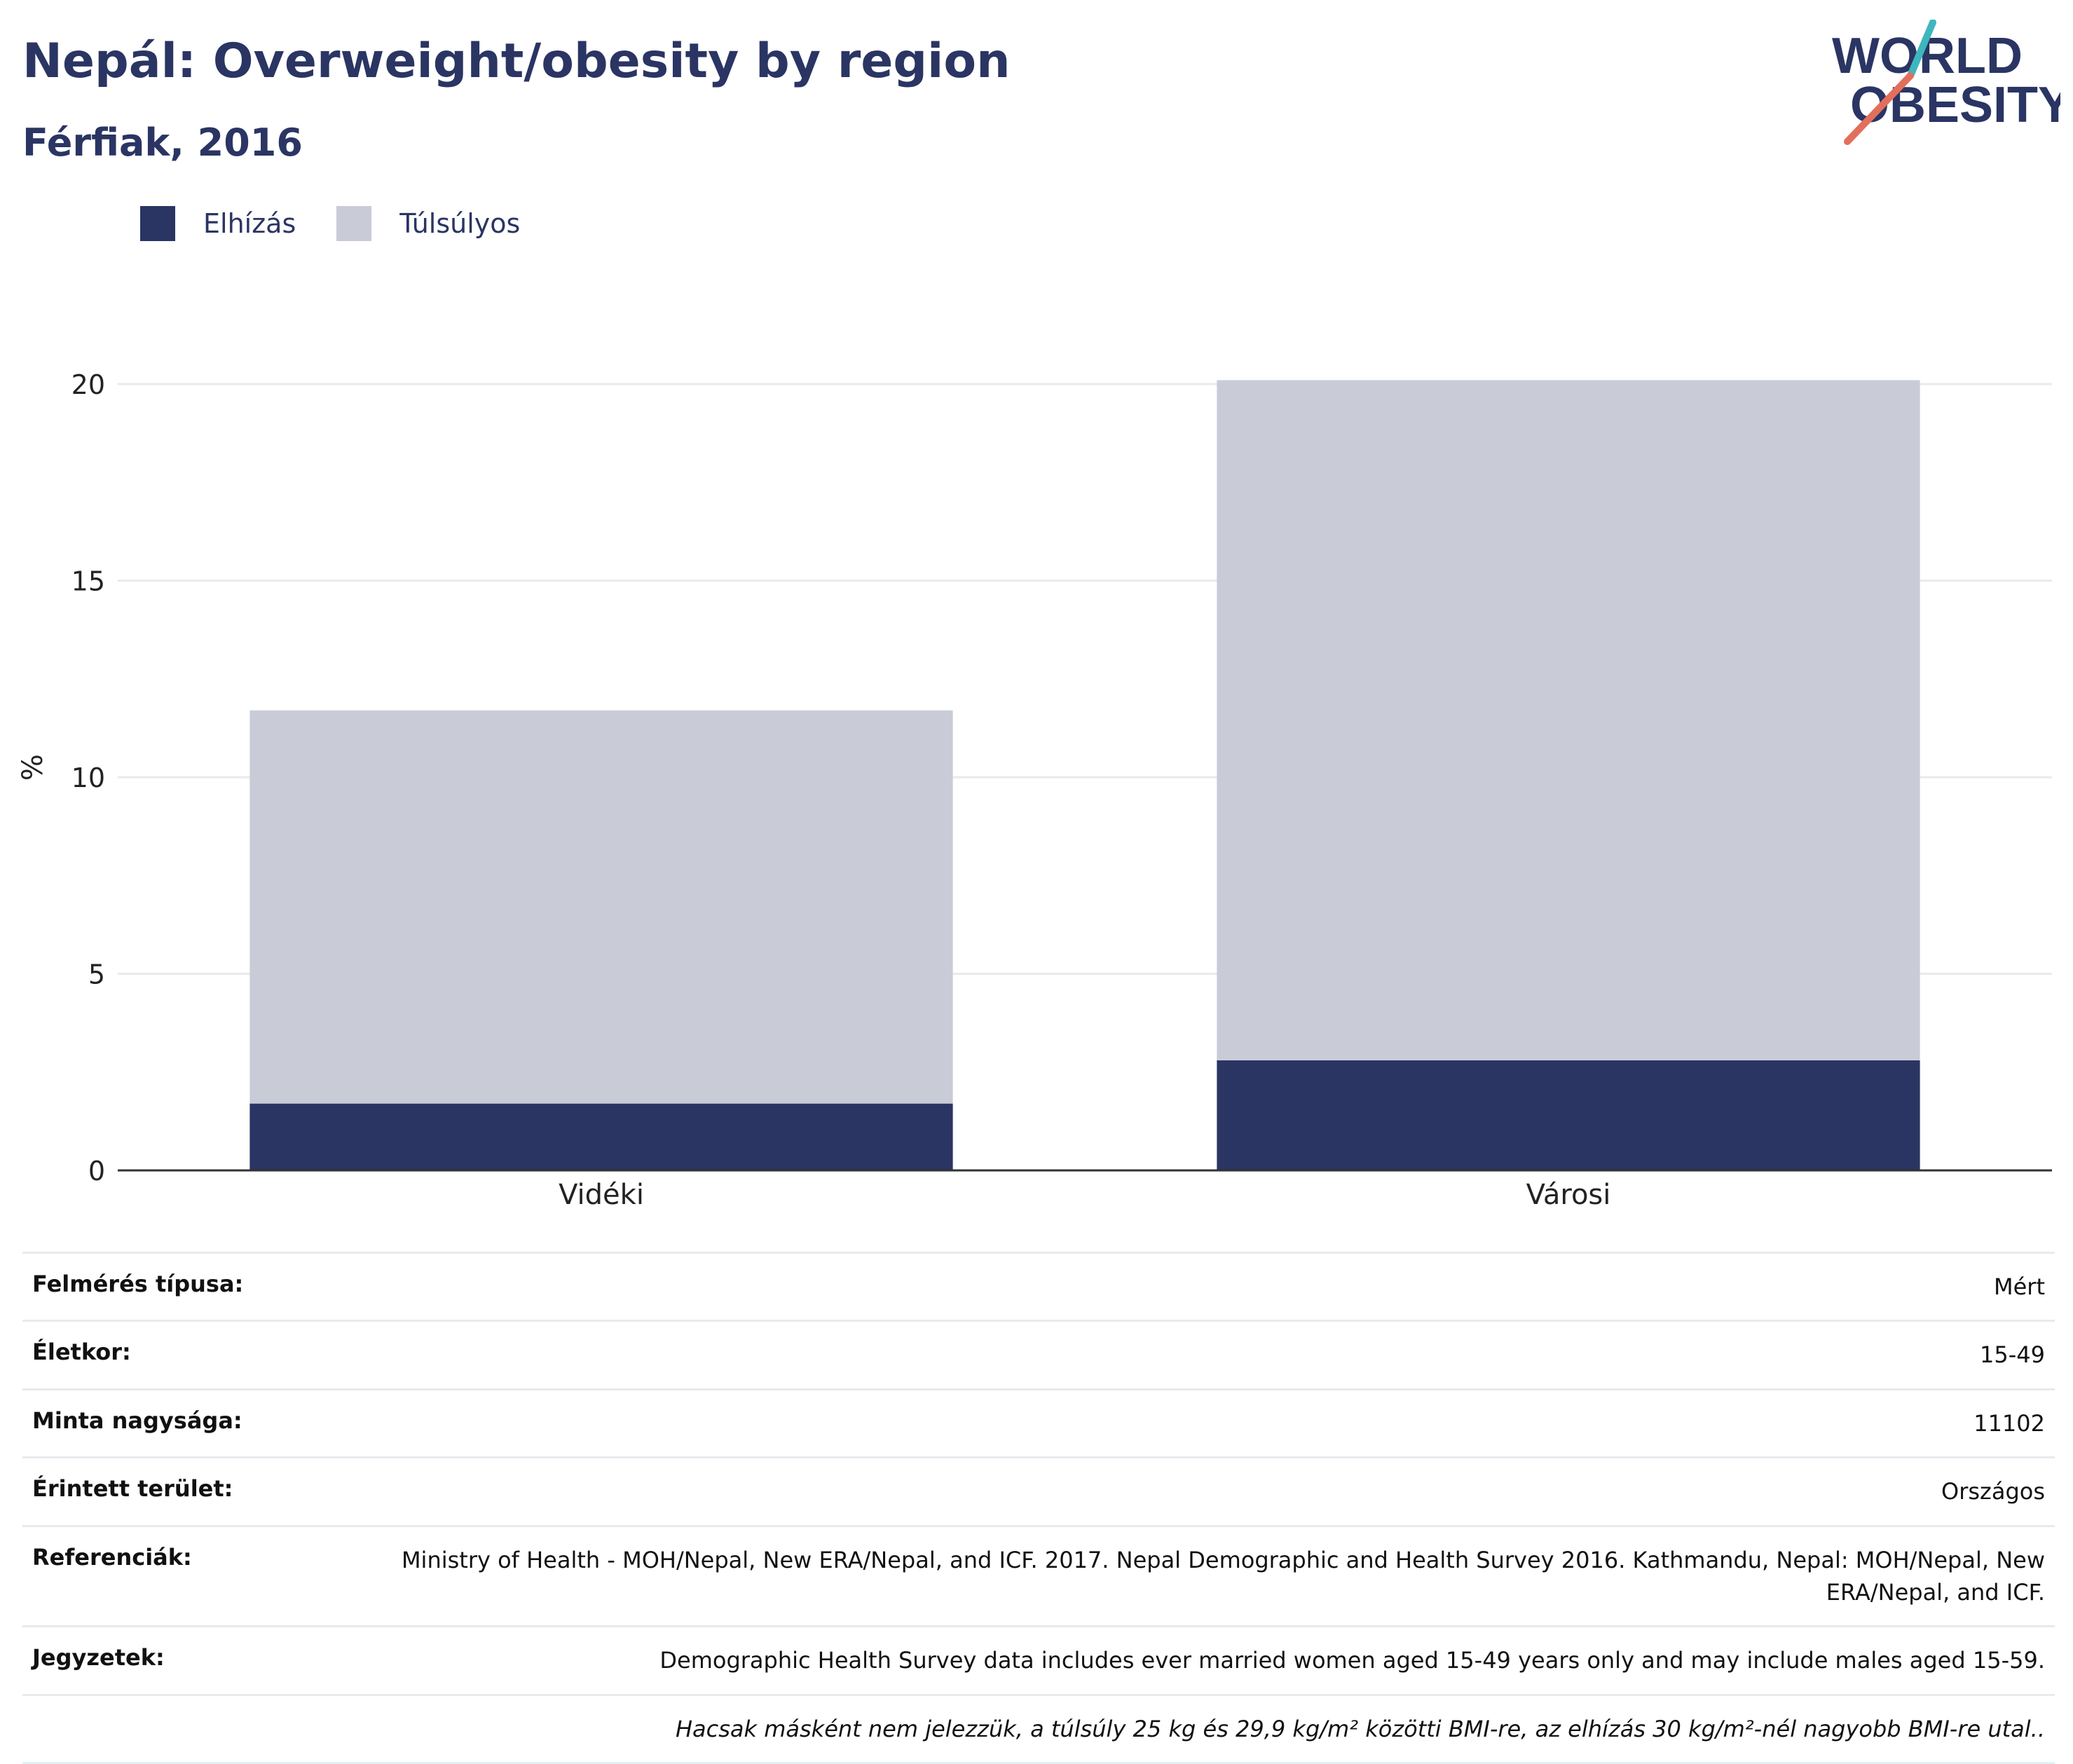 This screenshot has height=1764, width=2073. Describe the element at coordinates (88, 384) in the screenshot. I see `y-tick-label: 20` at that location.